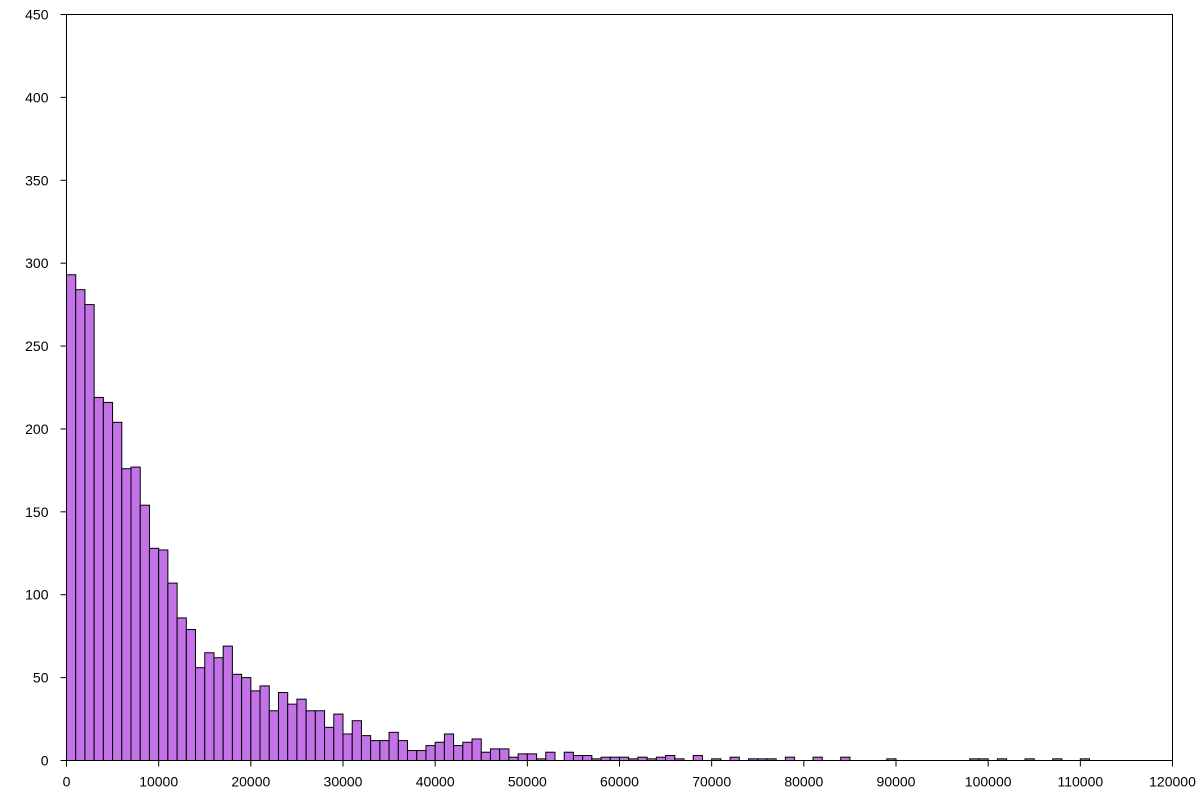  Describe the element at coordinates (37, 429) in the screenshot. I see `y-tick-label: 200` at that location.